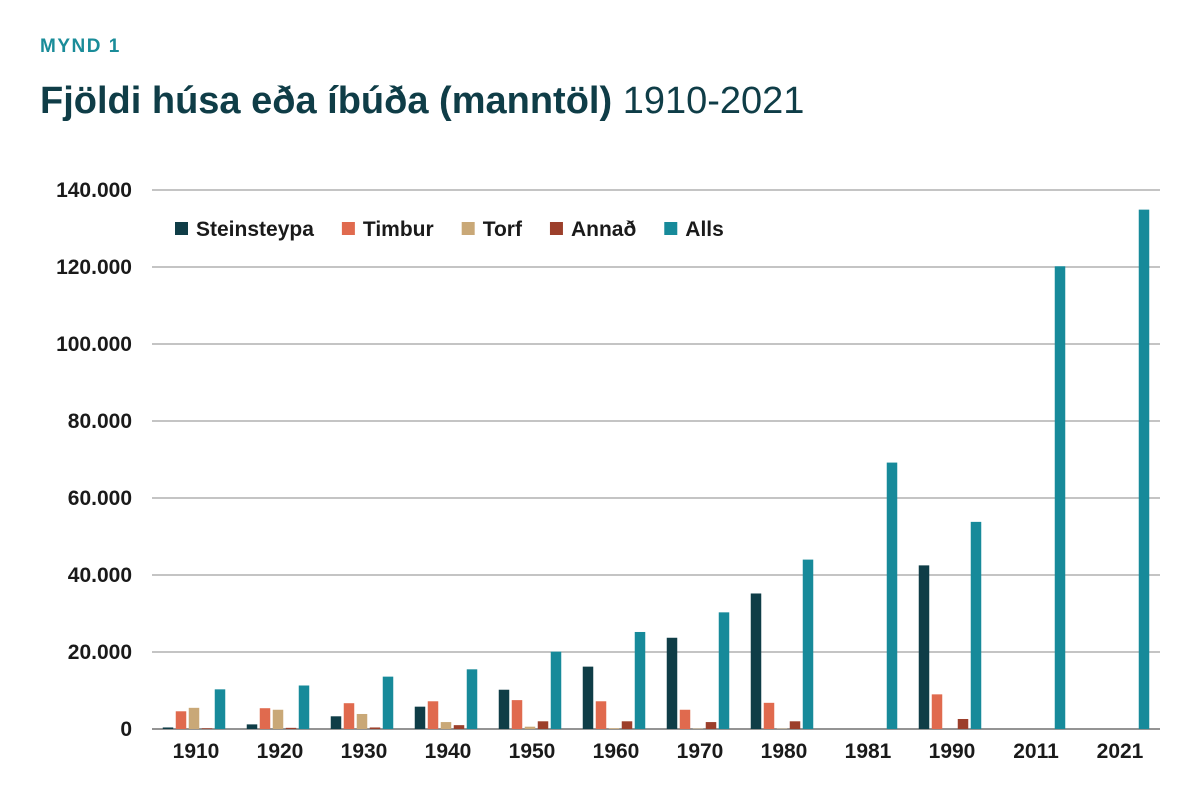 The image size is (1200, 800). I want to click on bar-annað-1990, so click(963, 723).